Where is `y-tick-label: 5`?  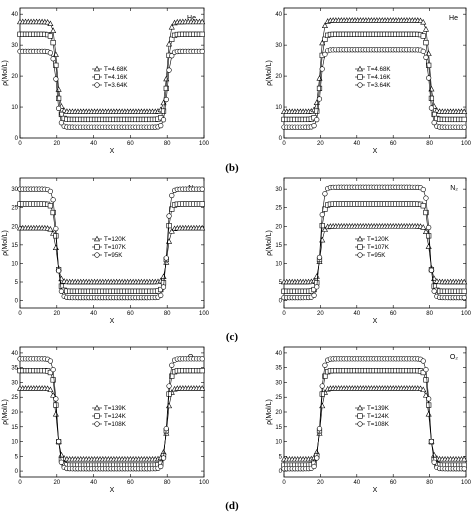 y-tick-label: 5 is located at coordinates (17, 283).